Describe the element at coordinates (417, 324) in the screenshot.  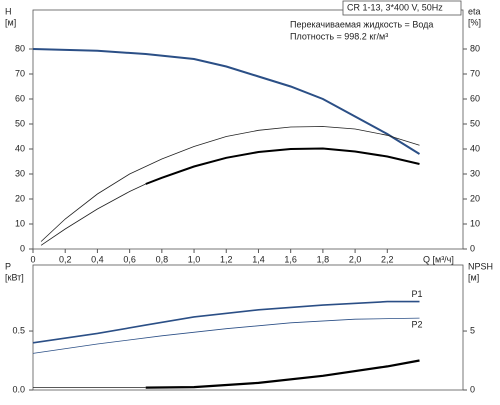
I see `curve-label: P2` at that location.